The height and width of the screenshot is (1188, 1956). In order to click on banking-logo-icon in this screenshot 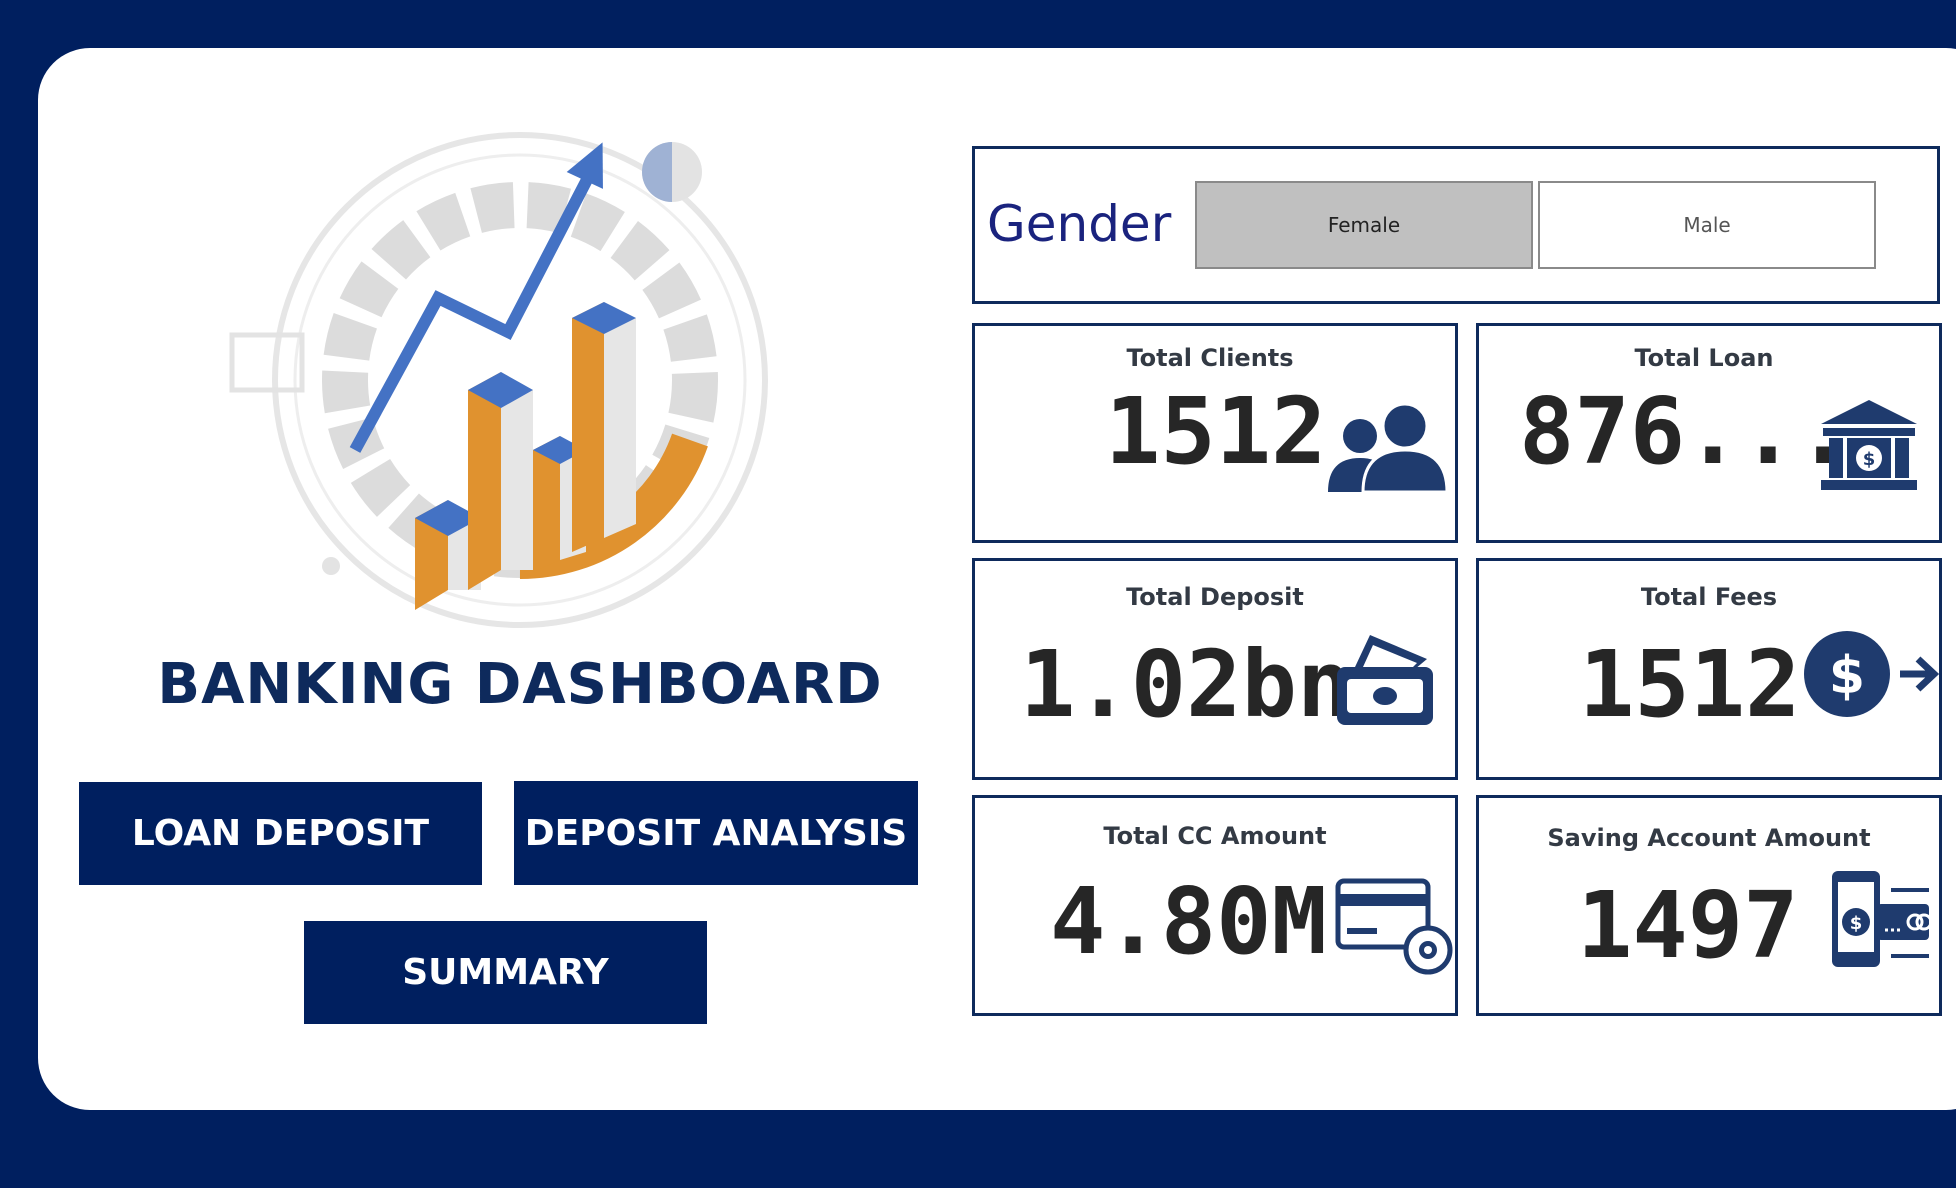, I will do `click(498, 380)`.